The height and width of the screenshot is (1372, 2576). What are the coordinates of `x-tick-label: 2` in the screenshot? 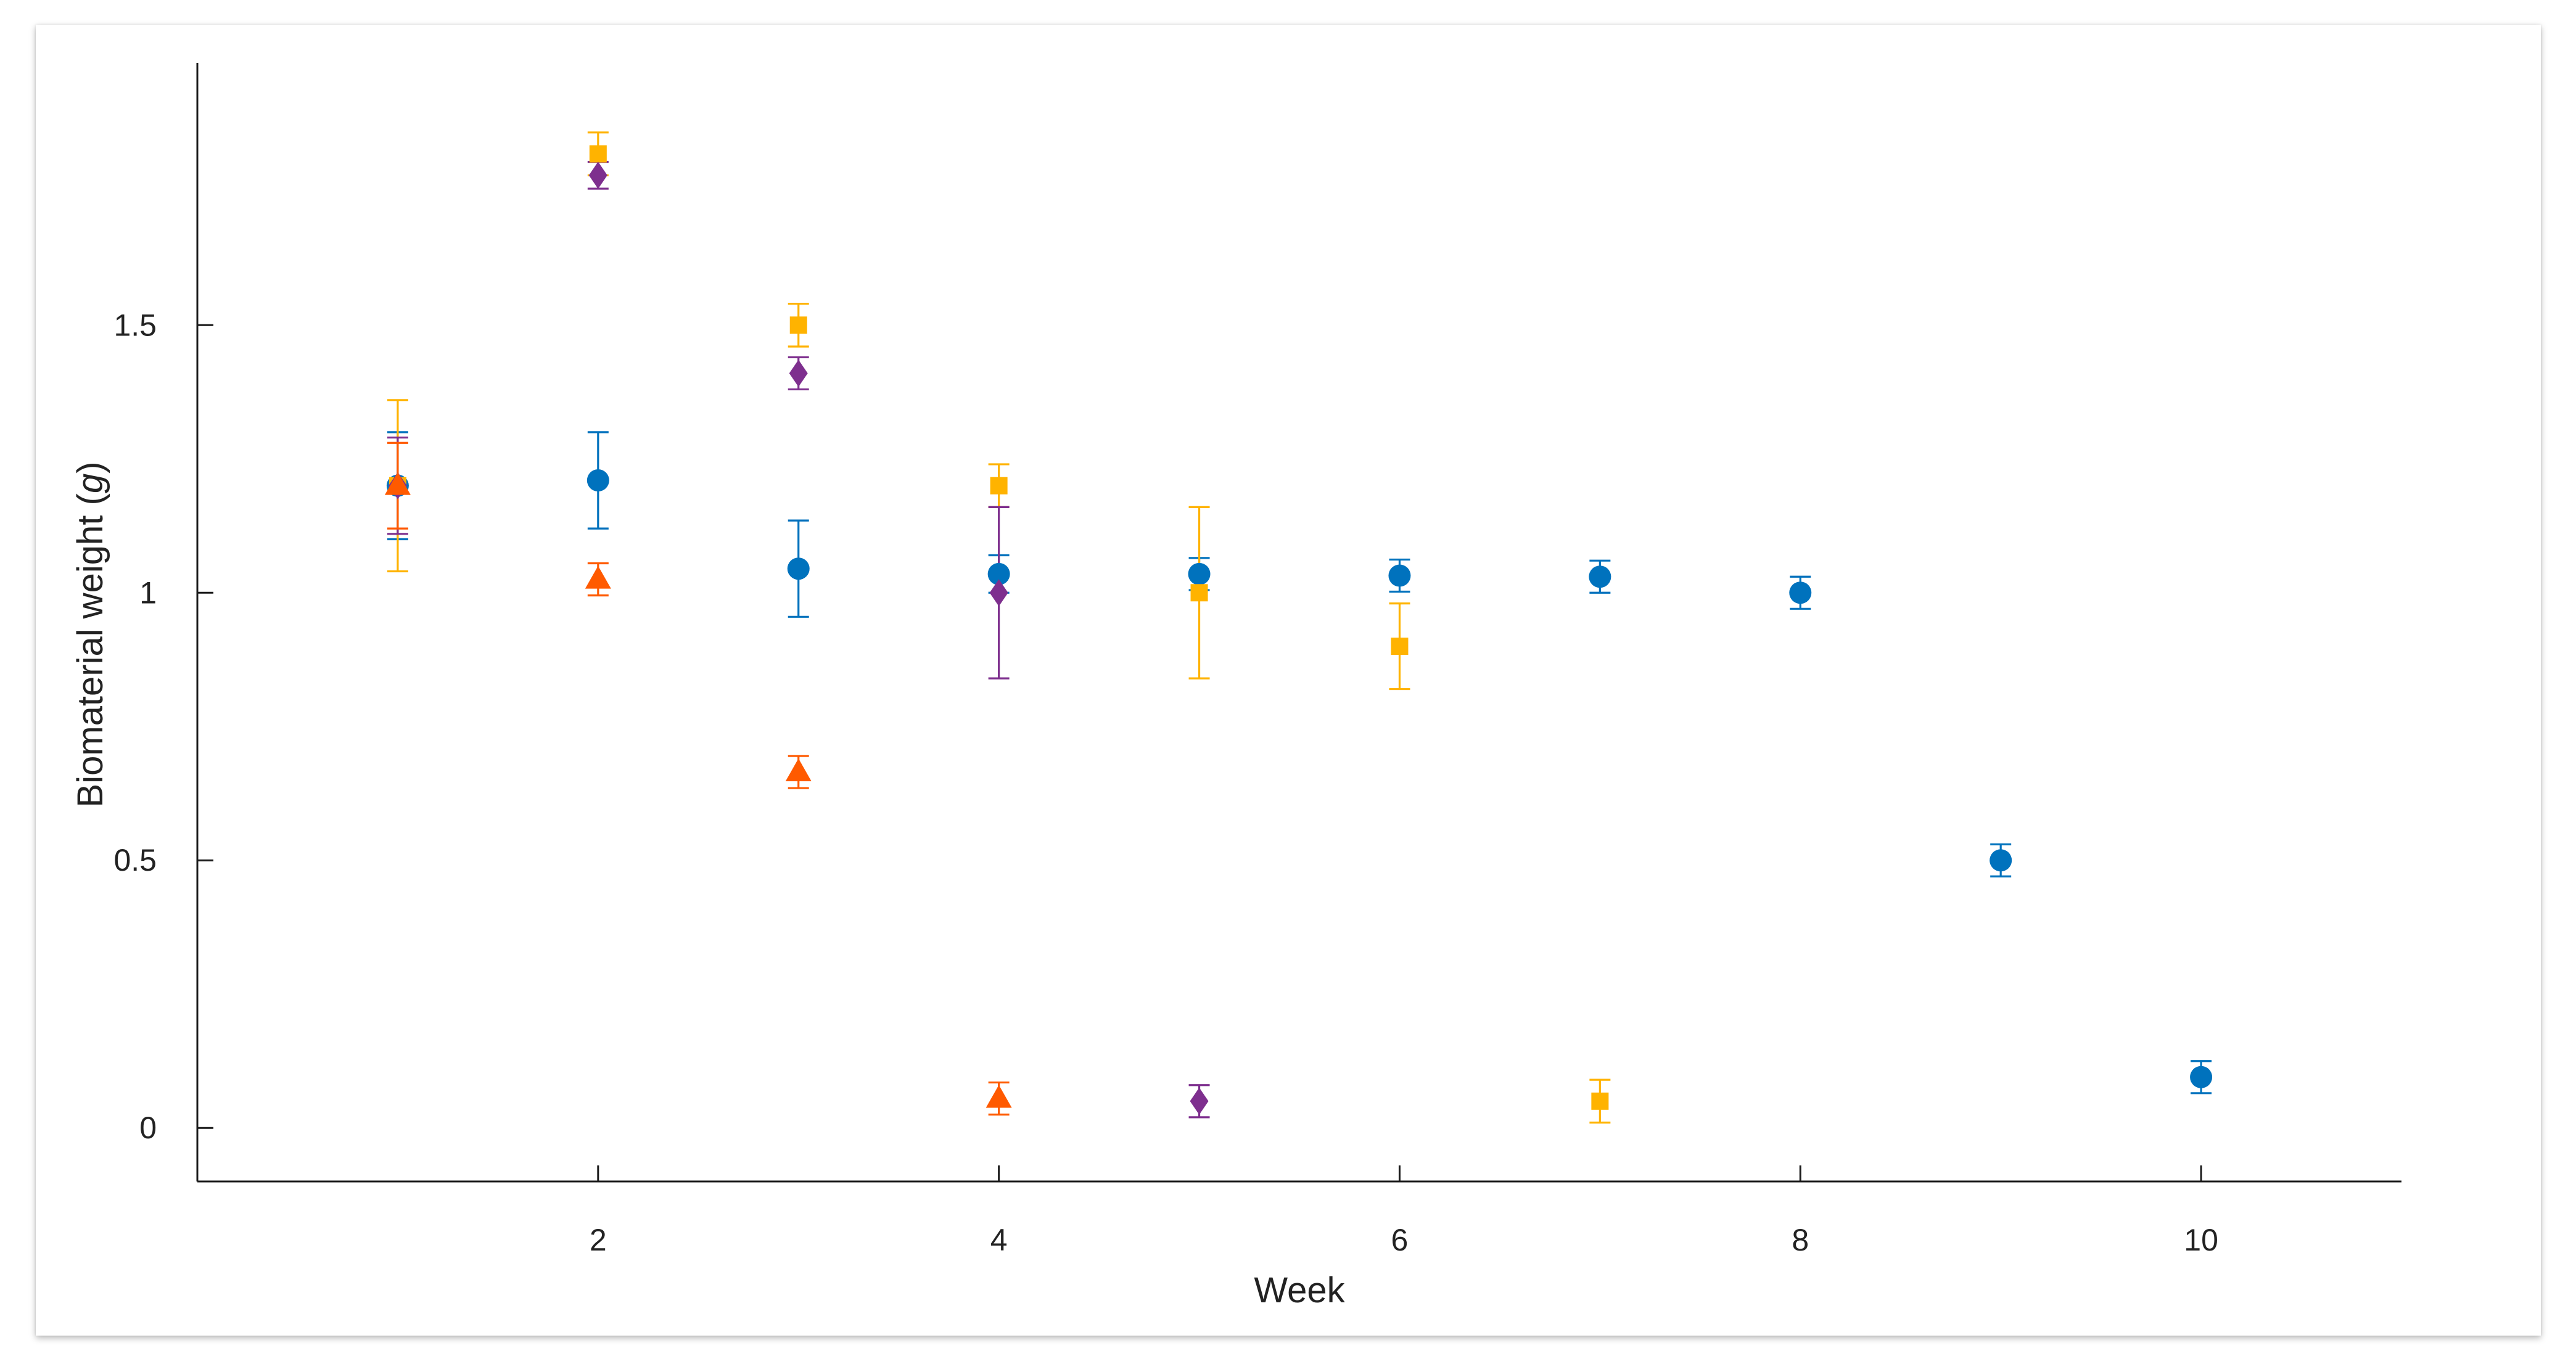 It's located at (598, 1240).